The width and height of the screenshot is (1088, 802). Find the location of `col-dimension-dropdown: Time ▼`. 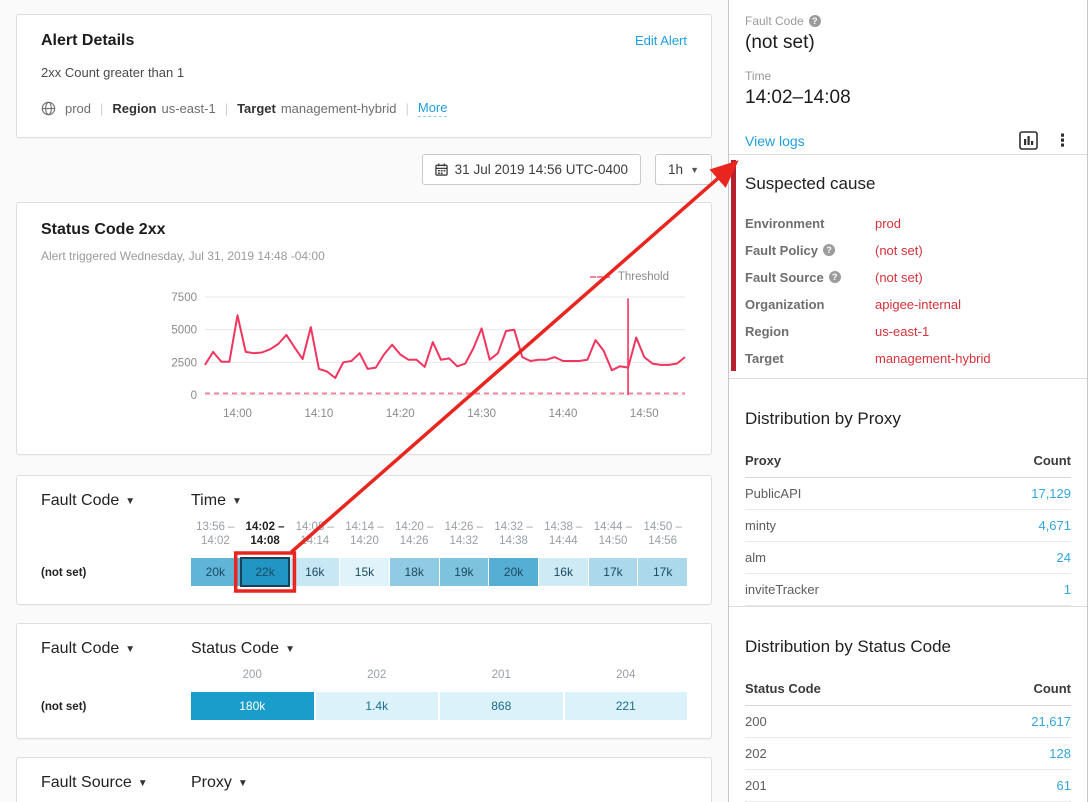

col-dimension-dropdown: Time ▼ is located at coordinates (216, 501).